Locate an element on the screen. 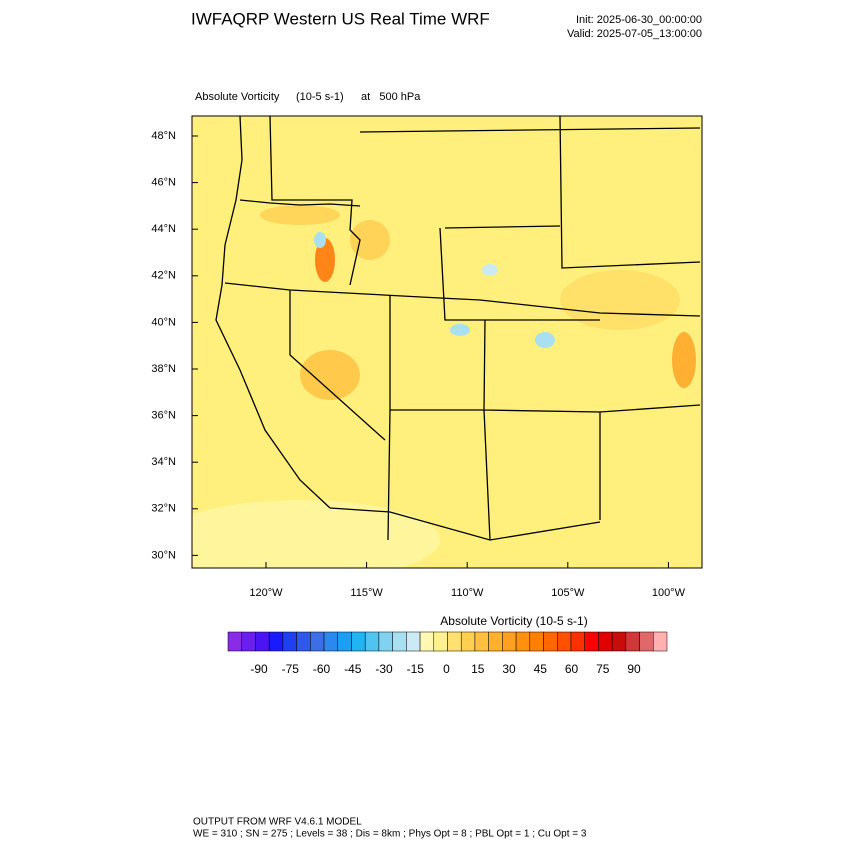  lat-label: 48°N is located at coordinates (163, 136).